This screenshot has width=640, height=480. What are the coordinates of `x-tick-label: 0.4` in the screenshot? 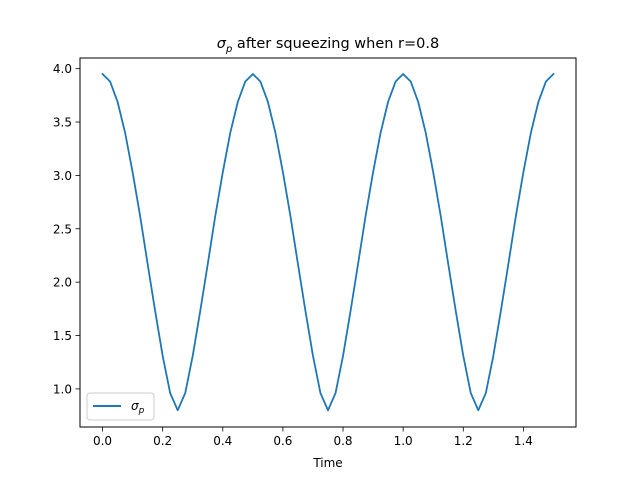 It's located at (222, 441).